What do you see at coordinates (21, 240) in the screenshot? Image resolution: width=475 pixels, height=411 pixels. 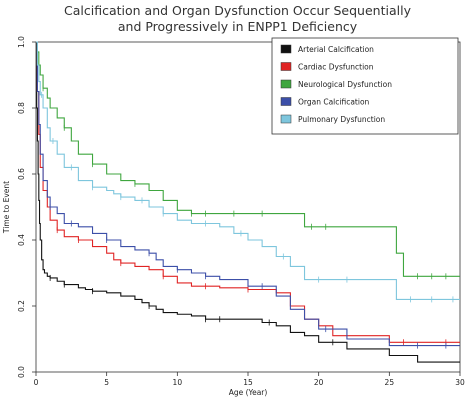 I see `y-tick-label-2: 0.4` at bounding box center [21, 240].